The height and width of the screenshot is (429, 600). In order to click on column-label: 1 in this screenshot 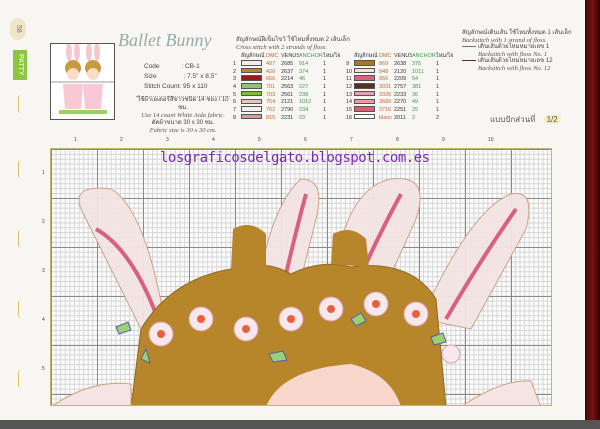, I will do `click(75, 140)`.